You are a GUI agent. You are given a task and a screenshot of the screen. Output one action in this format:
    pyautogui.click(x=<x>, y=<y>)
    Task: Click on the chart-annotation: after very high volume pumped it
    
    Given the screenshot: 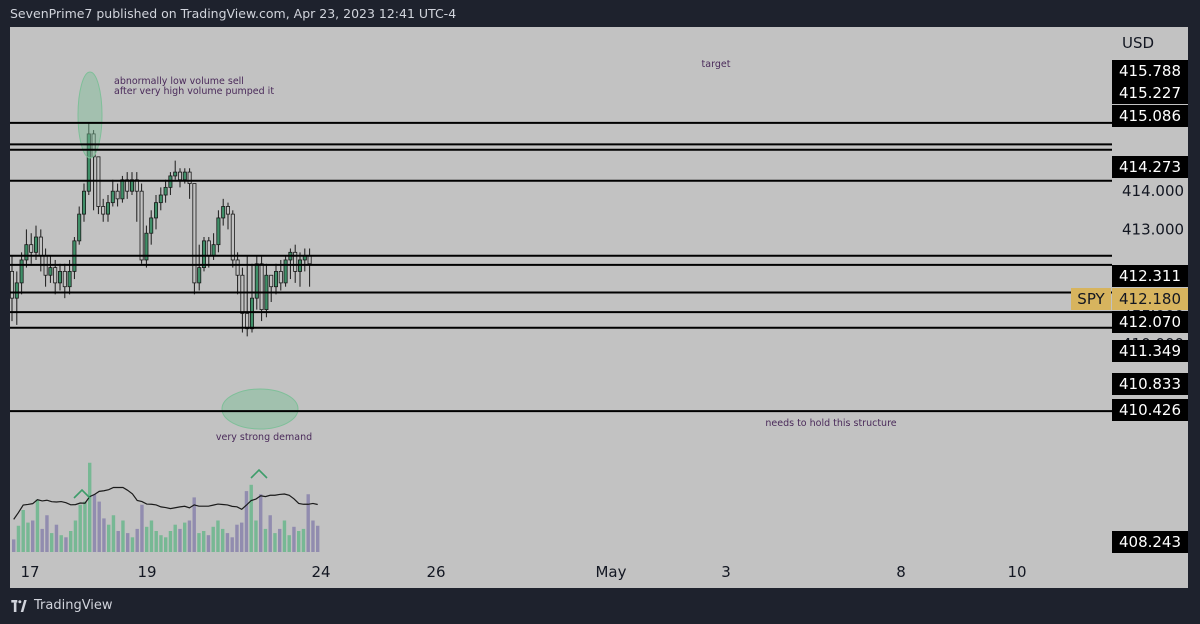 What is the action you would take?
    pyautogui.click(x=194, y=91)
    